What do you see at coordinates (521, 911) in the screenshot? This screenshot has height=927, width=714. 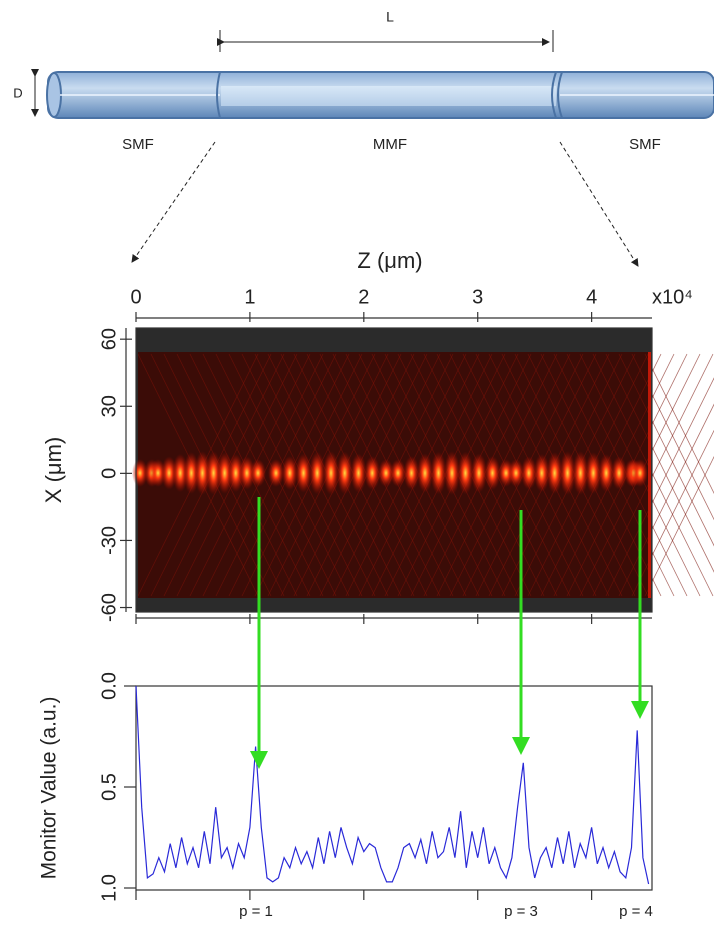 I see `annotation: p = 3` at bounding box center [521, 911].